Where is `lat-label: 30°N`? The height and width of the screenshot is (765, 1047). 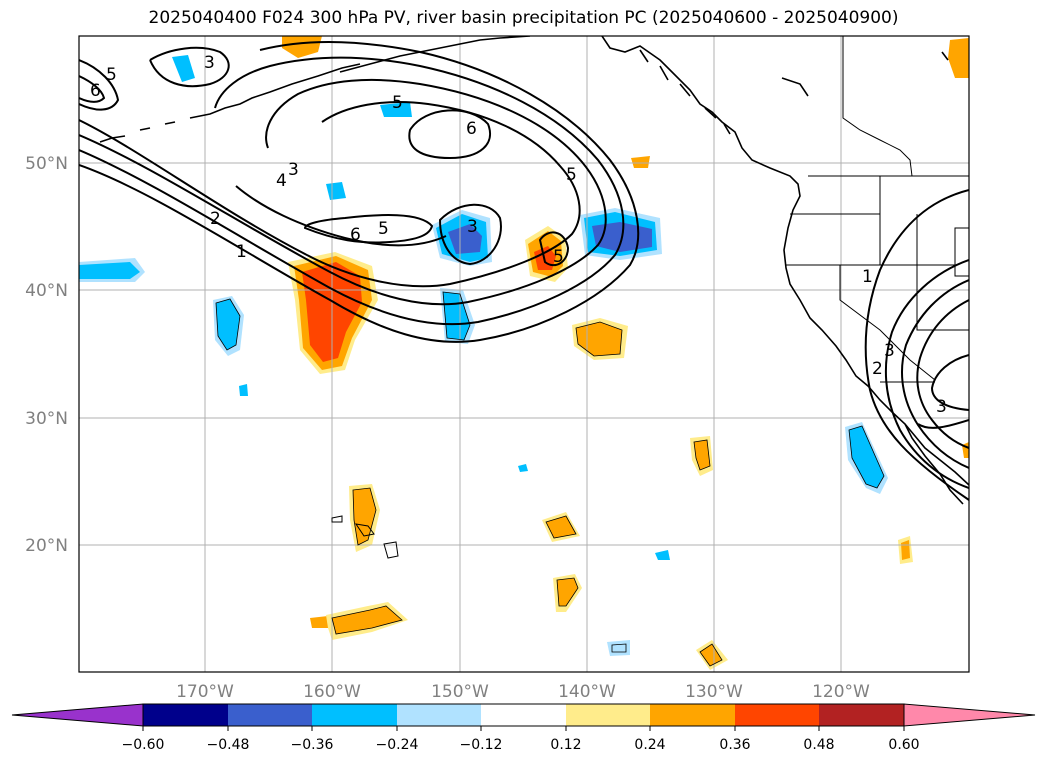 lat-label: 30°N is located at coordinates (46, 419).